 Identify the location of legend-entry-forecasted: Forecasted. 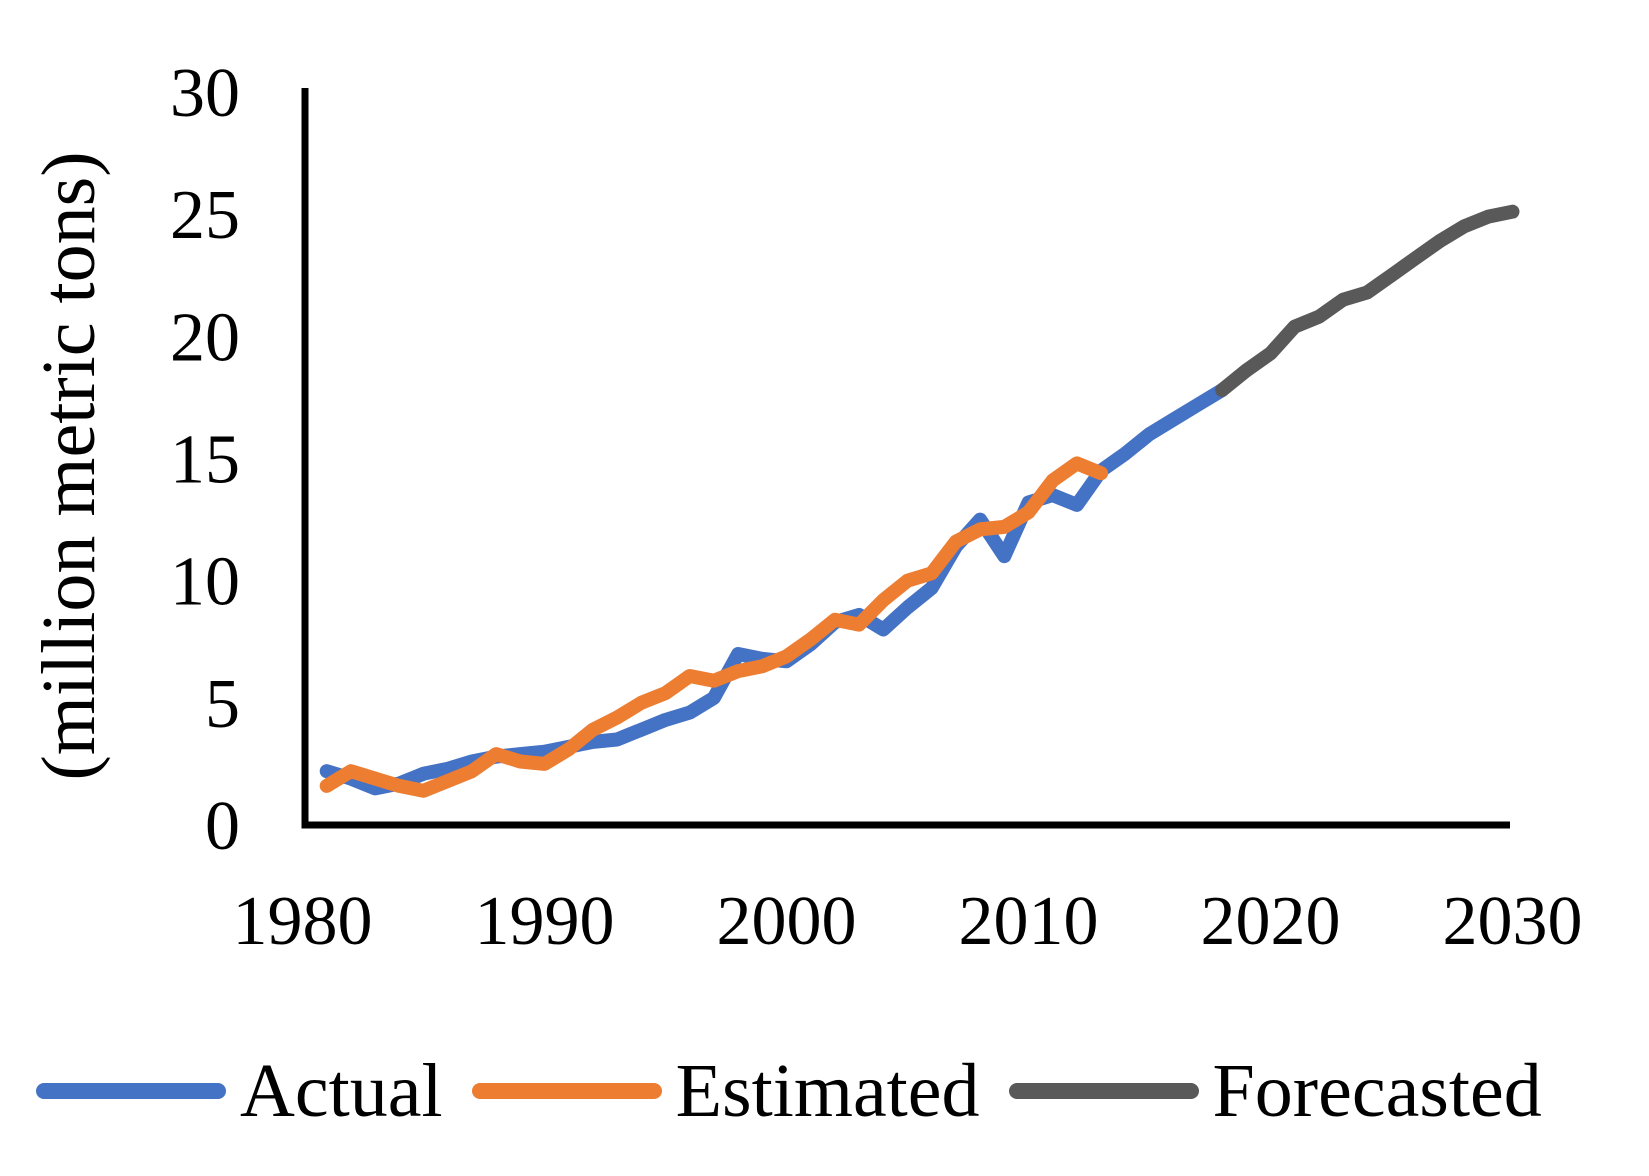
(1275, 1090).